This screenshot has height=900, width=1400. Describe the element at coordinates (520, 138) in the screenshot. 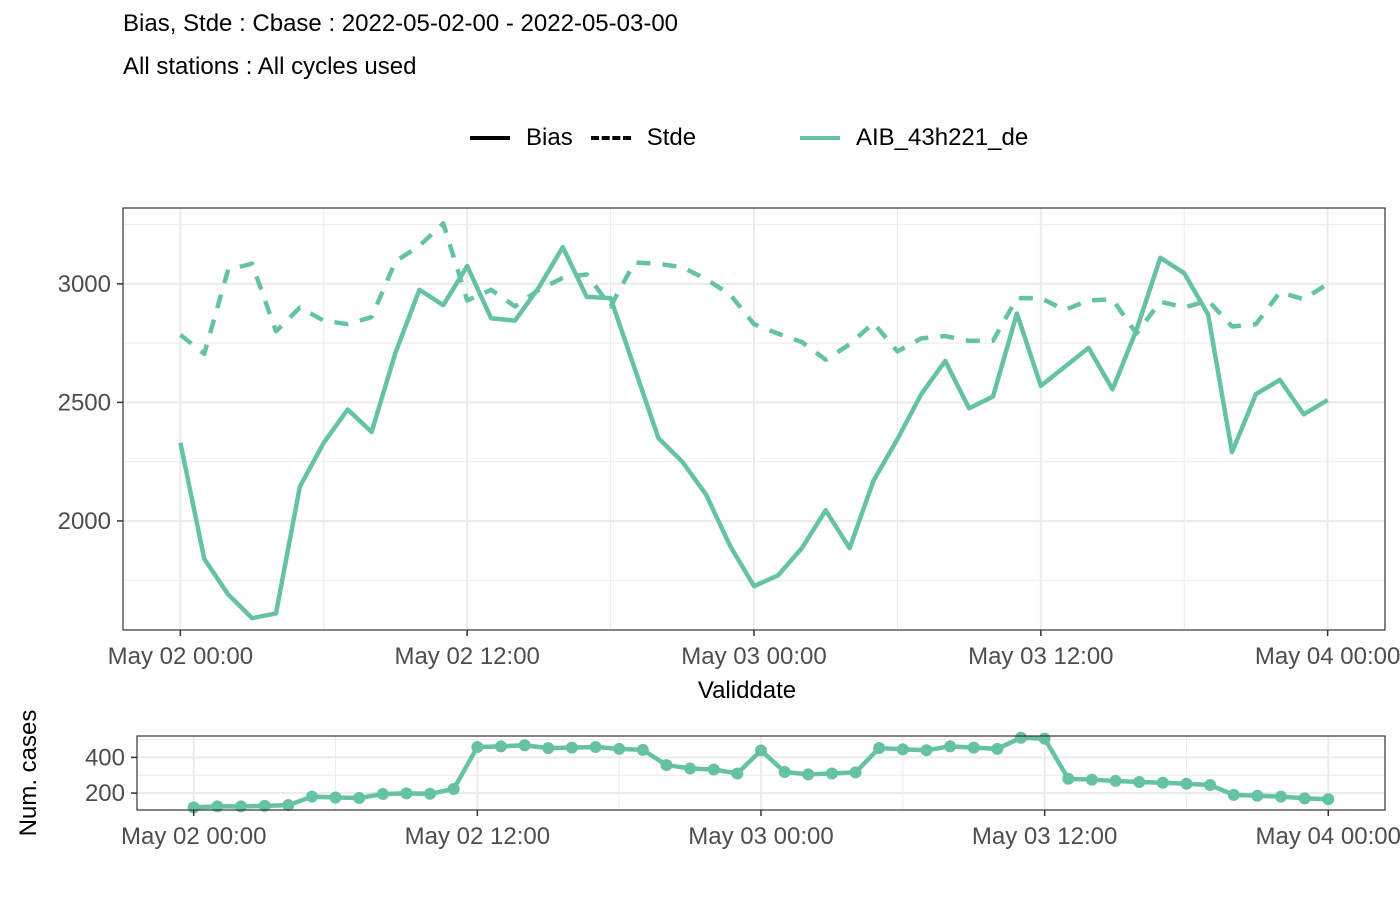

I see `legend-item-bias: Bias` at that location.